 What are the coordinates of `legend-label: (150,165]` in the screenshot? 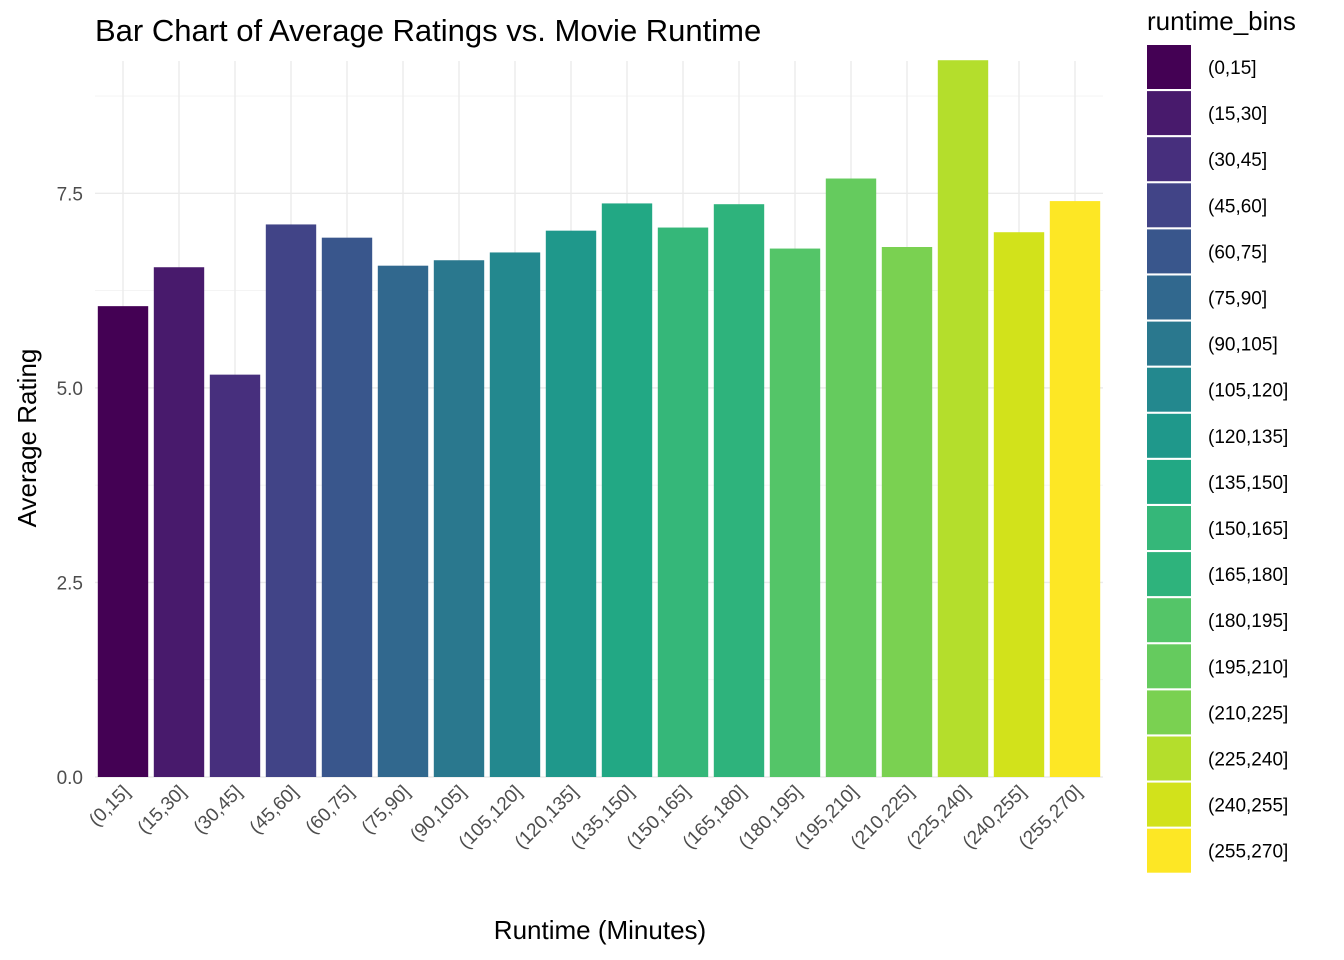 It's located at (1248, 529).